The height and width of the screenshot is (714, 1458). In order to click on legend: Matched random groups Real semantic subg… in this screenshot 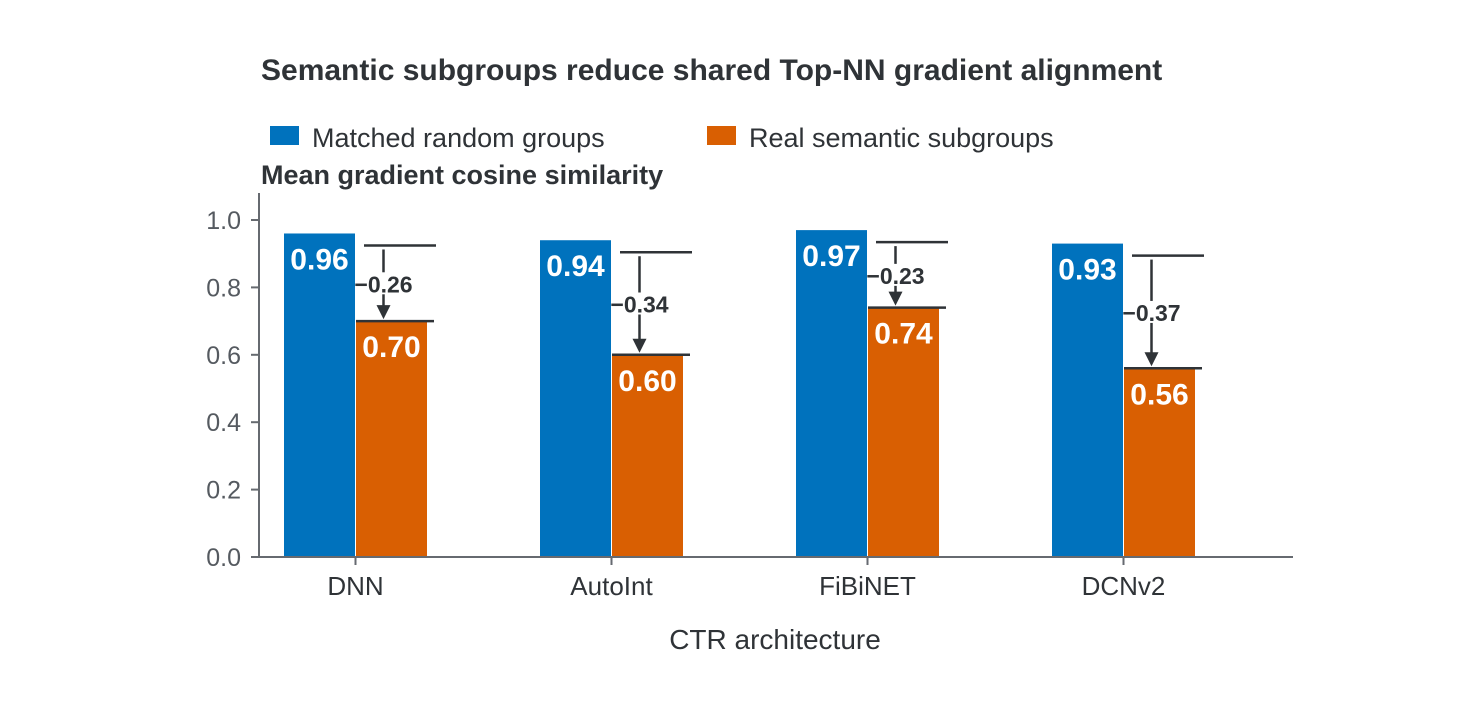, I will do `click(662, 138)`.